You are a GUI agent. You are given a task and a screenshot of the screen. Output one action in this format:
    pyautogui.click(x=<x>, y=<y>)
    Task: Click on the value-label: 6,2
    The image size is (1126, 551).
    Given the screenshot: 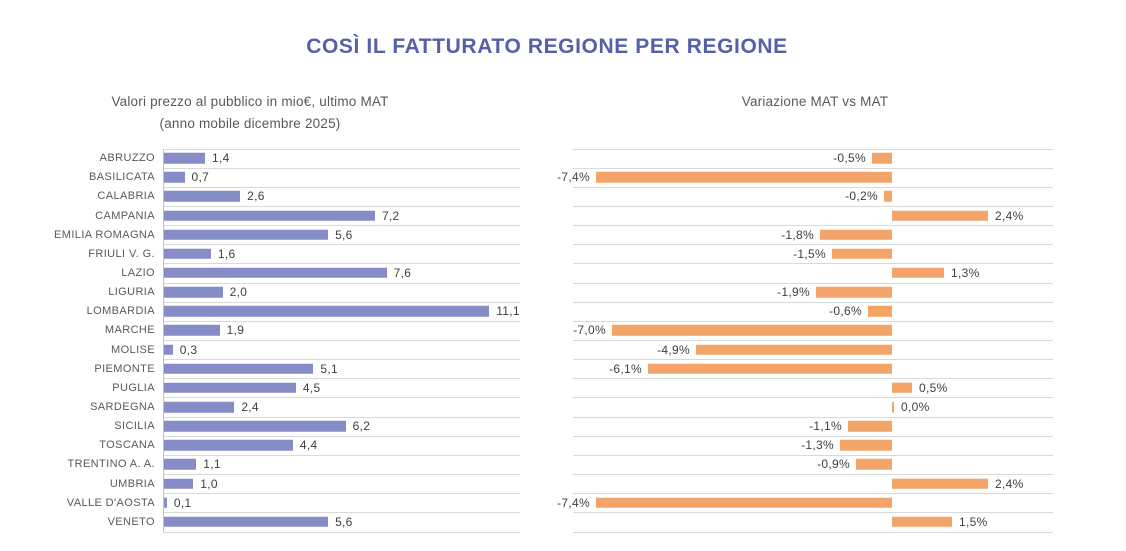 What is the action you would take?
    pyautogui.click(x=361, y=426)
    